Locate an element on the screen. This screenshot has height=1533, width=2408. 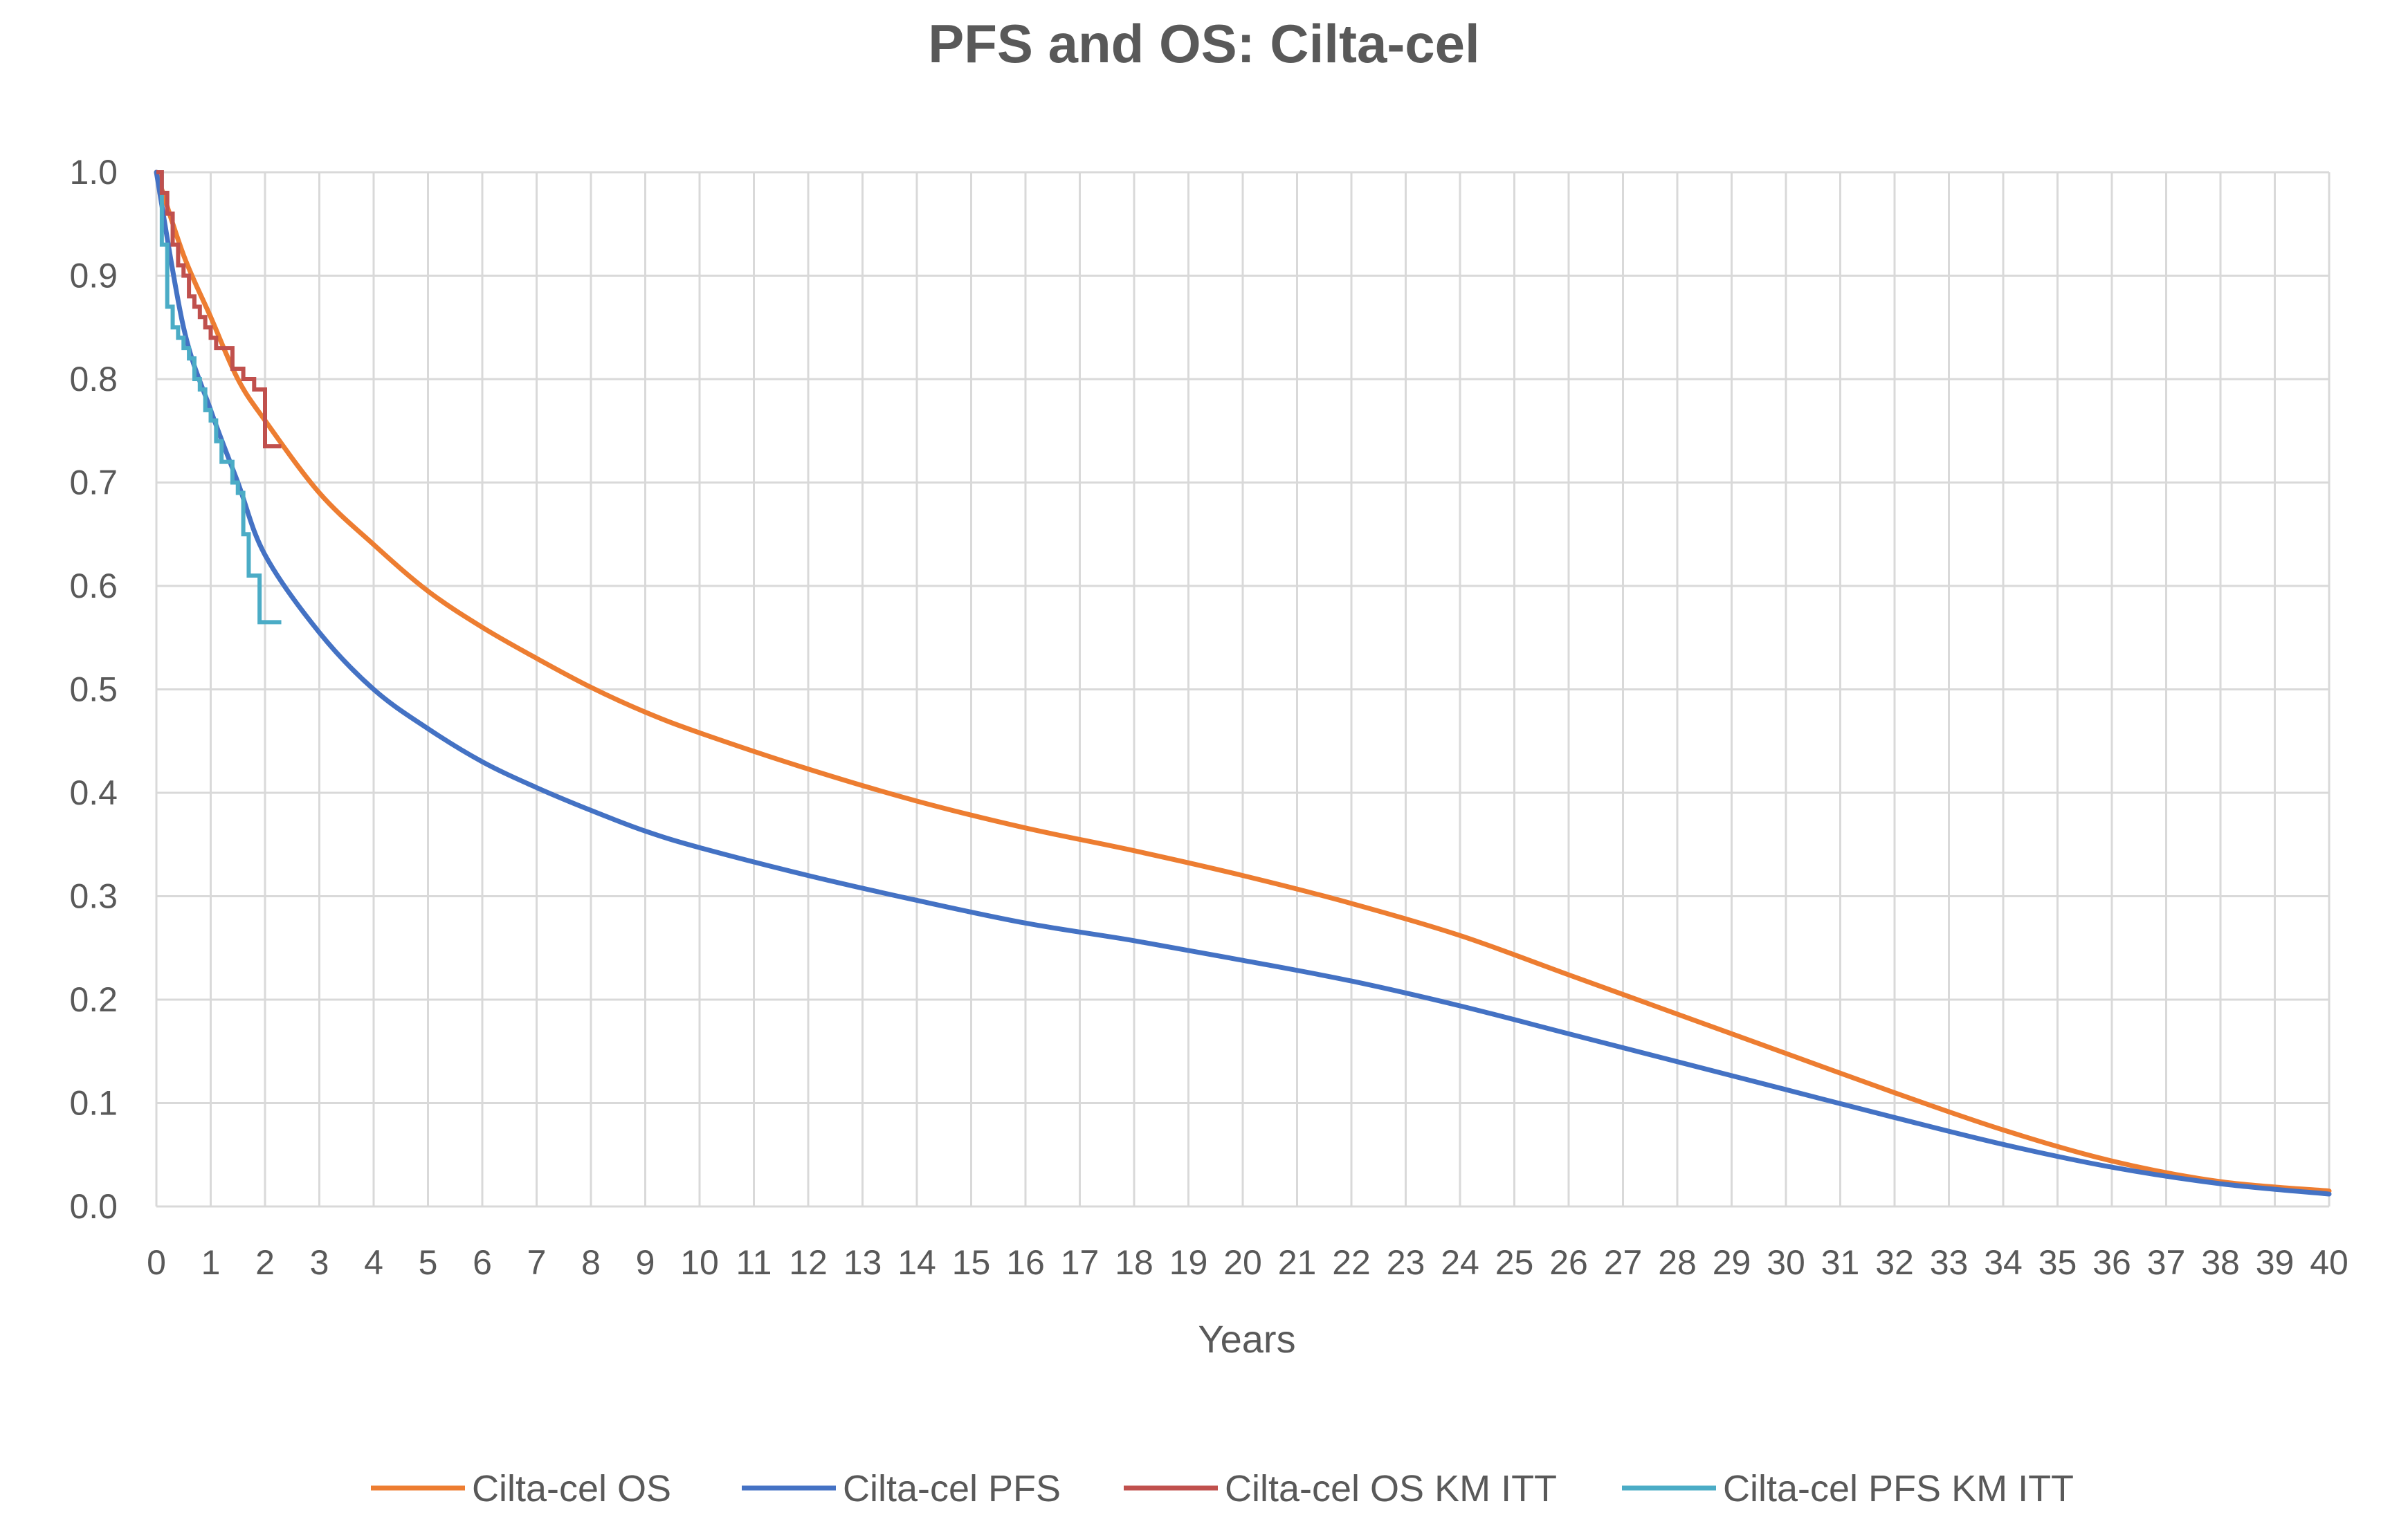
x-tick-label: 29 is located at coordinates (1732, 1262).